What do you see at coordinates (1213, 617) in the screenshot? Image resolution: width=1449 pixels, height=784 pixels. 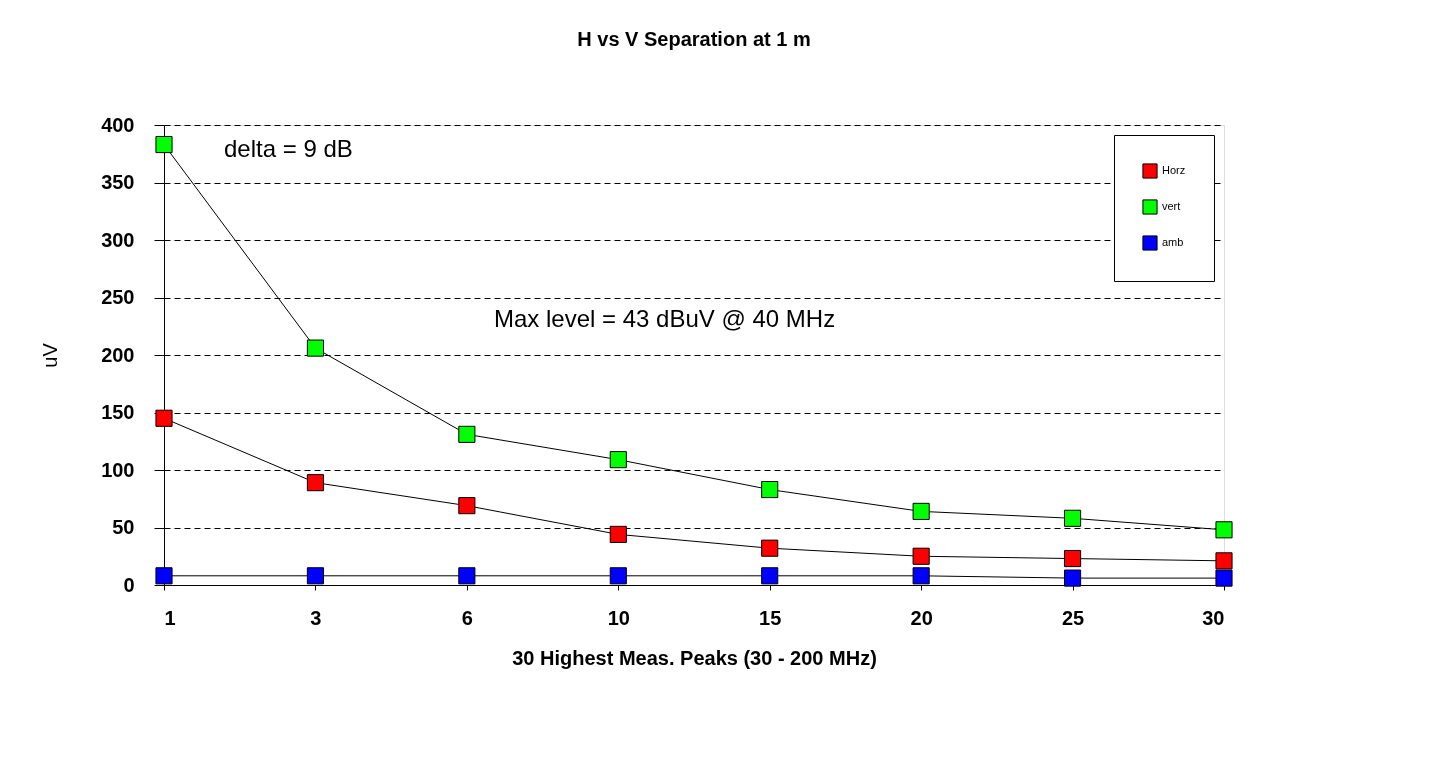 I see `x-tick-label: 30` at bounding box center [1213, 617].